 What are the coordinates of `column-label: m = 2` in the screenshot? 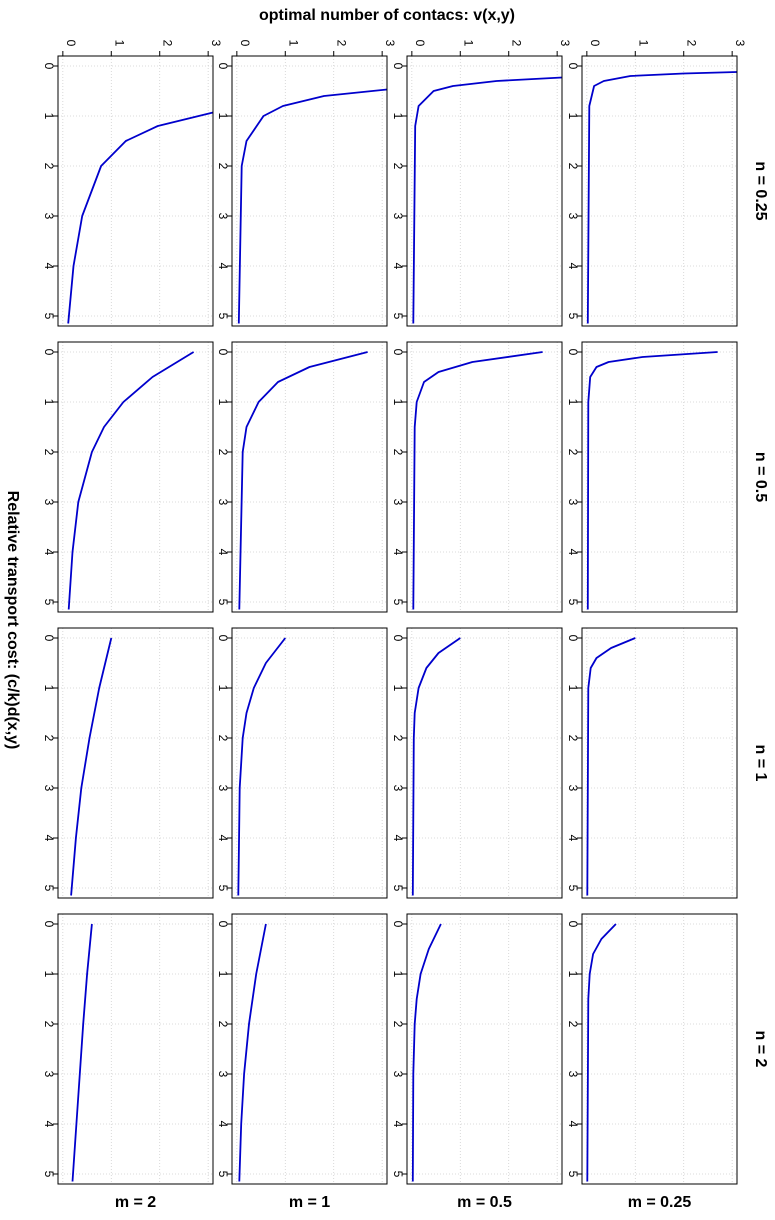 It's located at (135, 1202).